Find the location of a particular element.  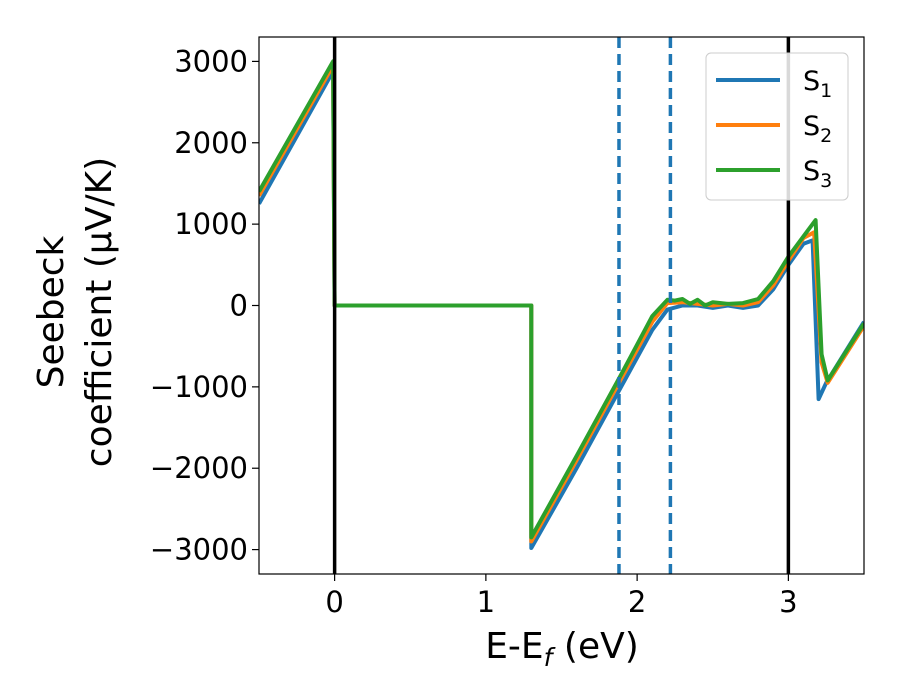

y-ticks: −3000 −2000 −1000 0 1000 2000 3000 is located at coordinates (204, 305).